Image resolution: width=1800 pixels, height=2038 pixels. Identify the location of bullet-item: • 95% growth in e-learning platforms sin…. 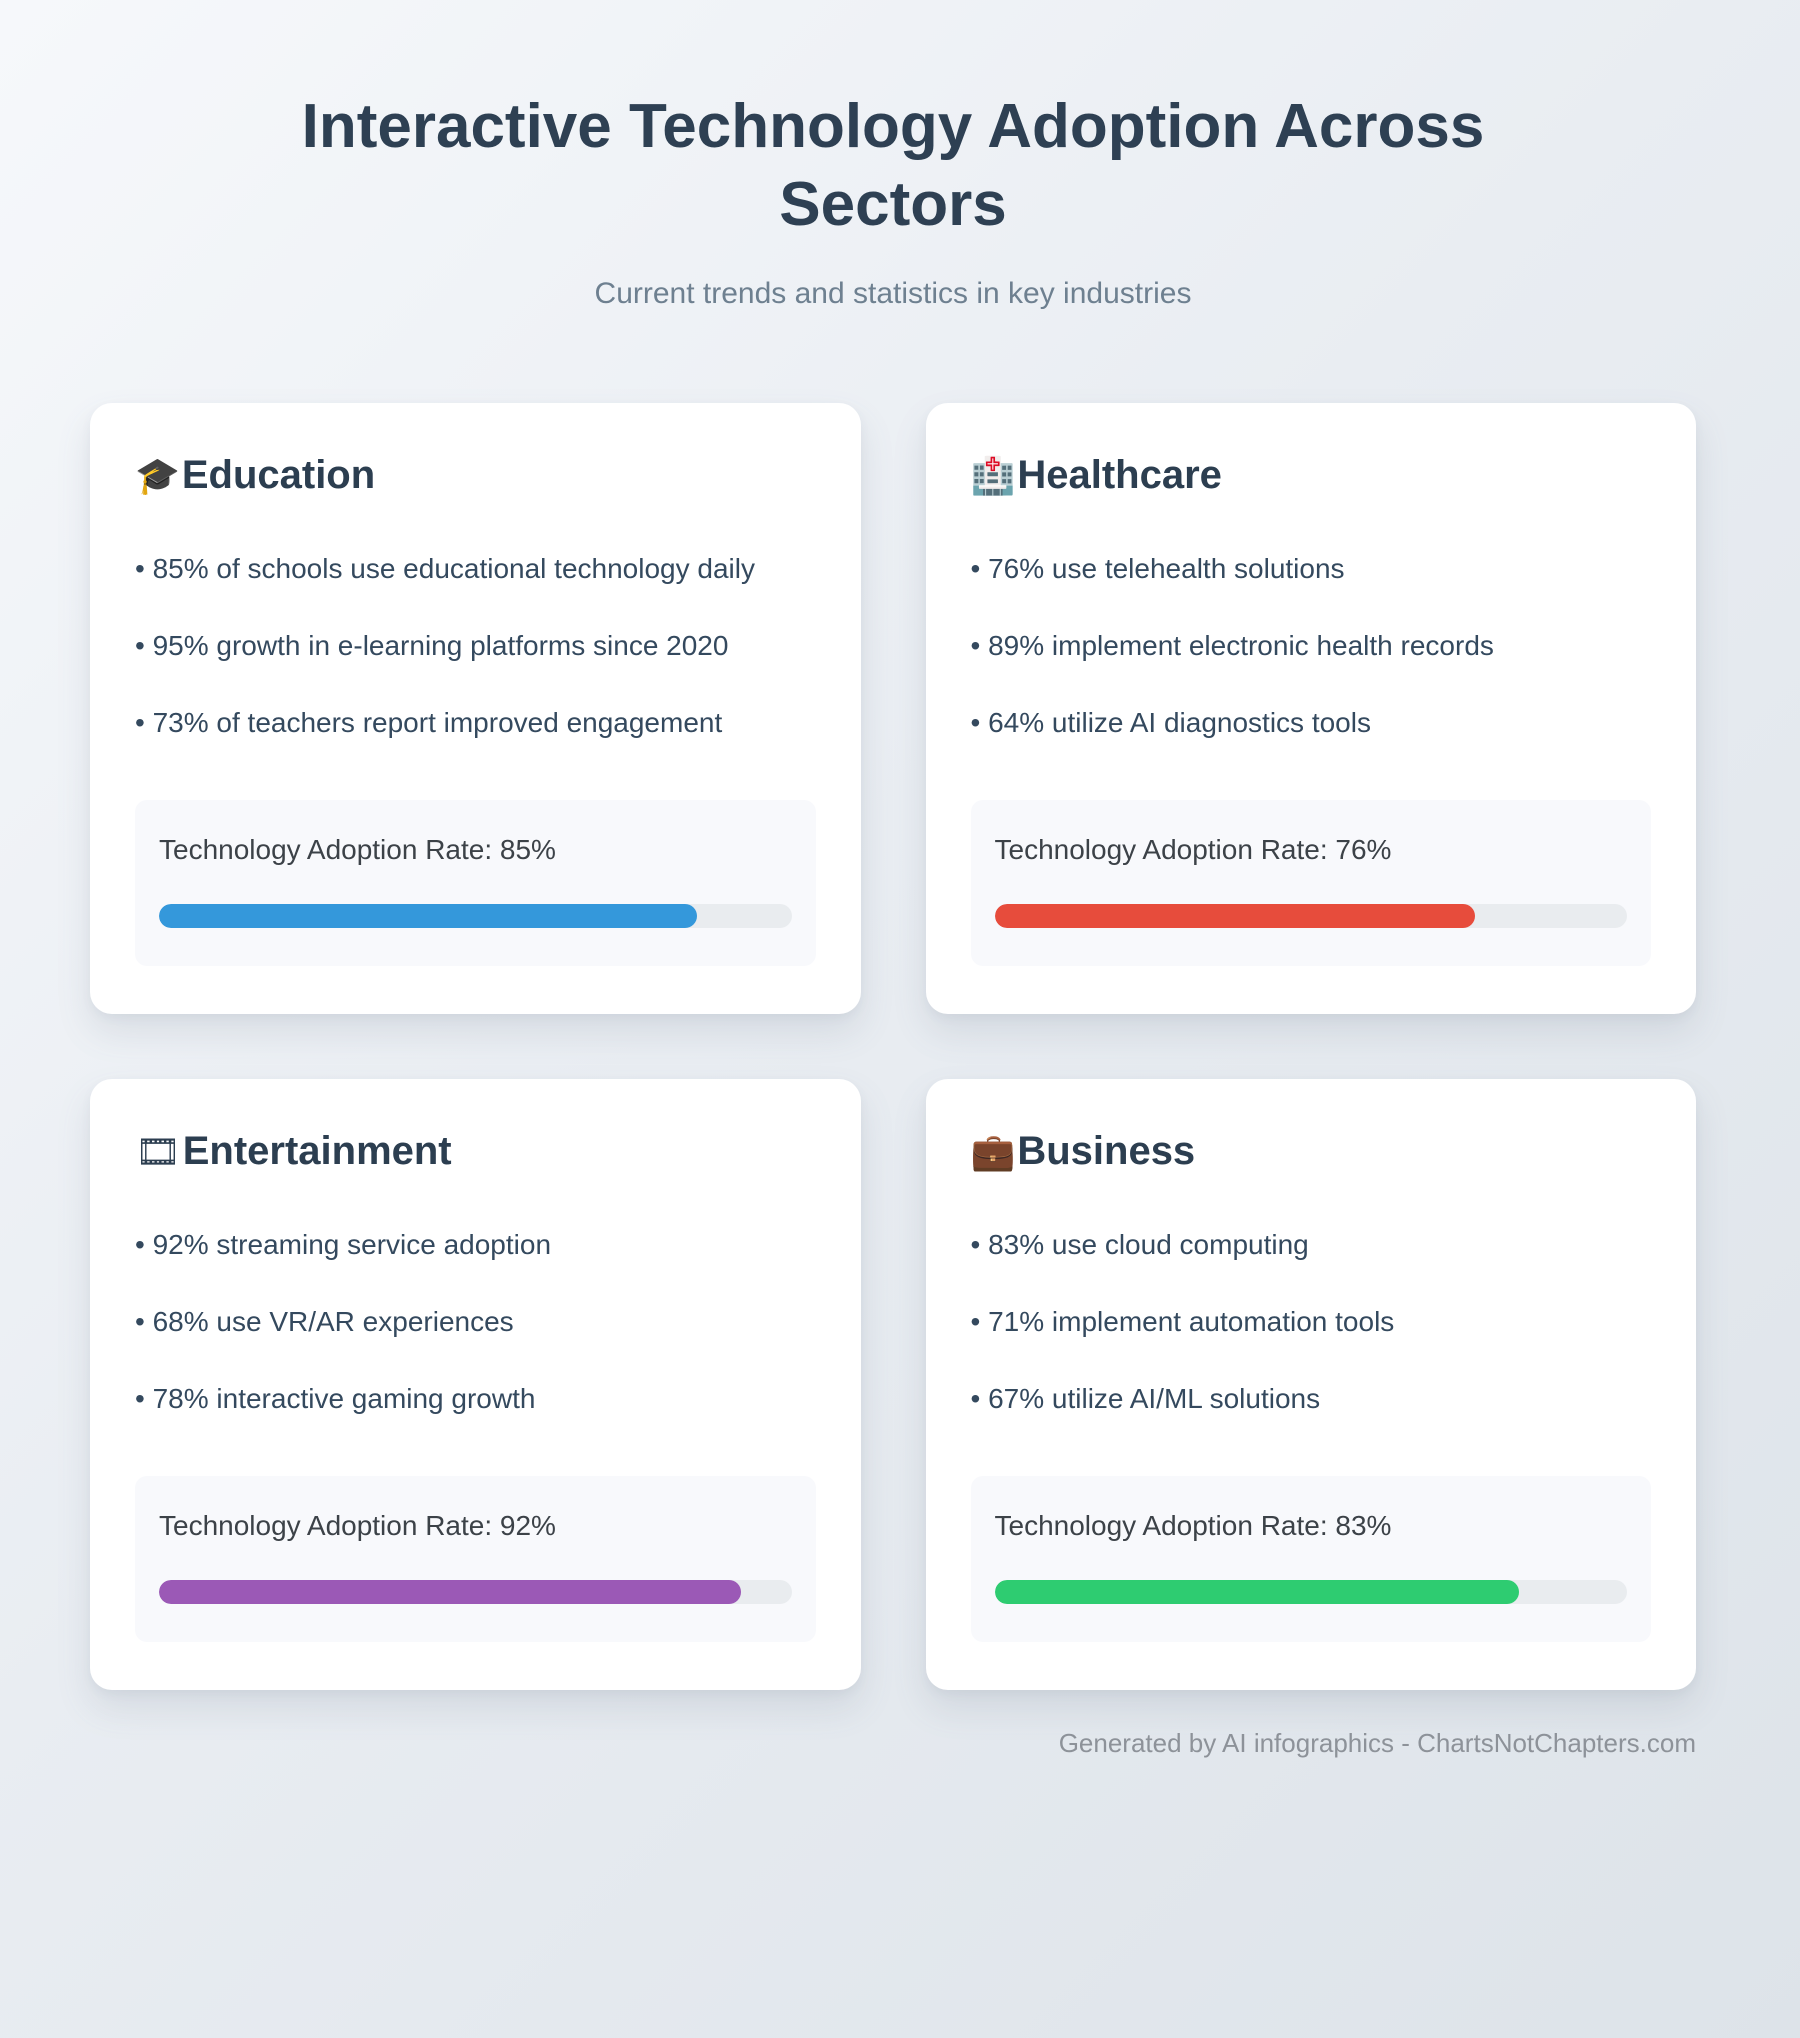
(432, 645).